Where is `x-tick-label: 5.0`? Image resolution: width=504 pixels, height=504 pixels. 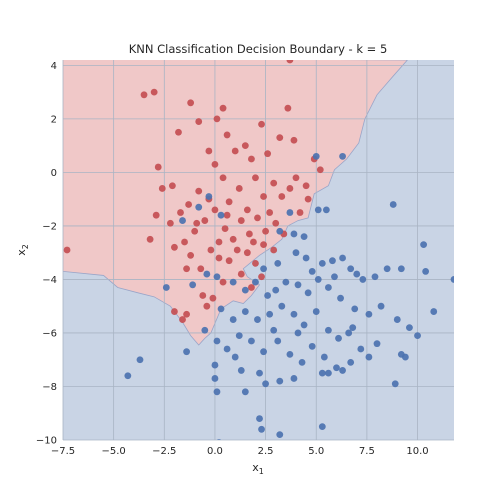
x-tick-label: 5.0 is located at coordinates (316, 451).